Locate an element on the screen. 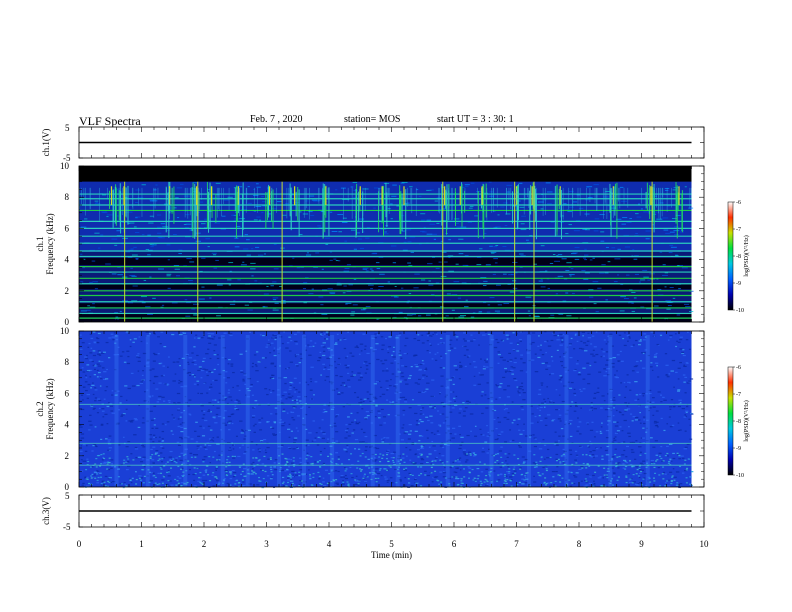  colorbar-tick-label: -6 is located at coordinates (738, 203).